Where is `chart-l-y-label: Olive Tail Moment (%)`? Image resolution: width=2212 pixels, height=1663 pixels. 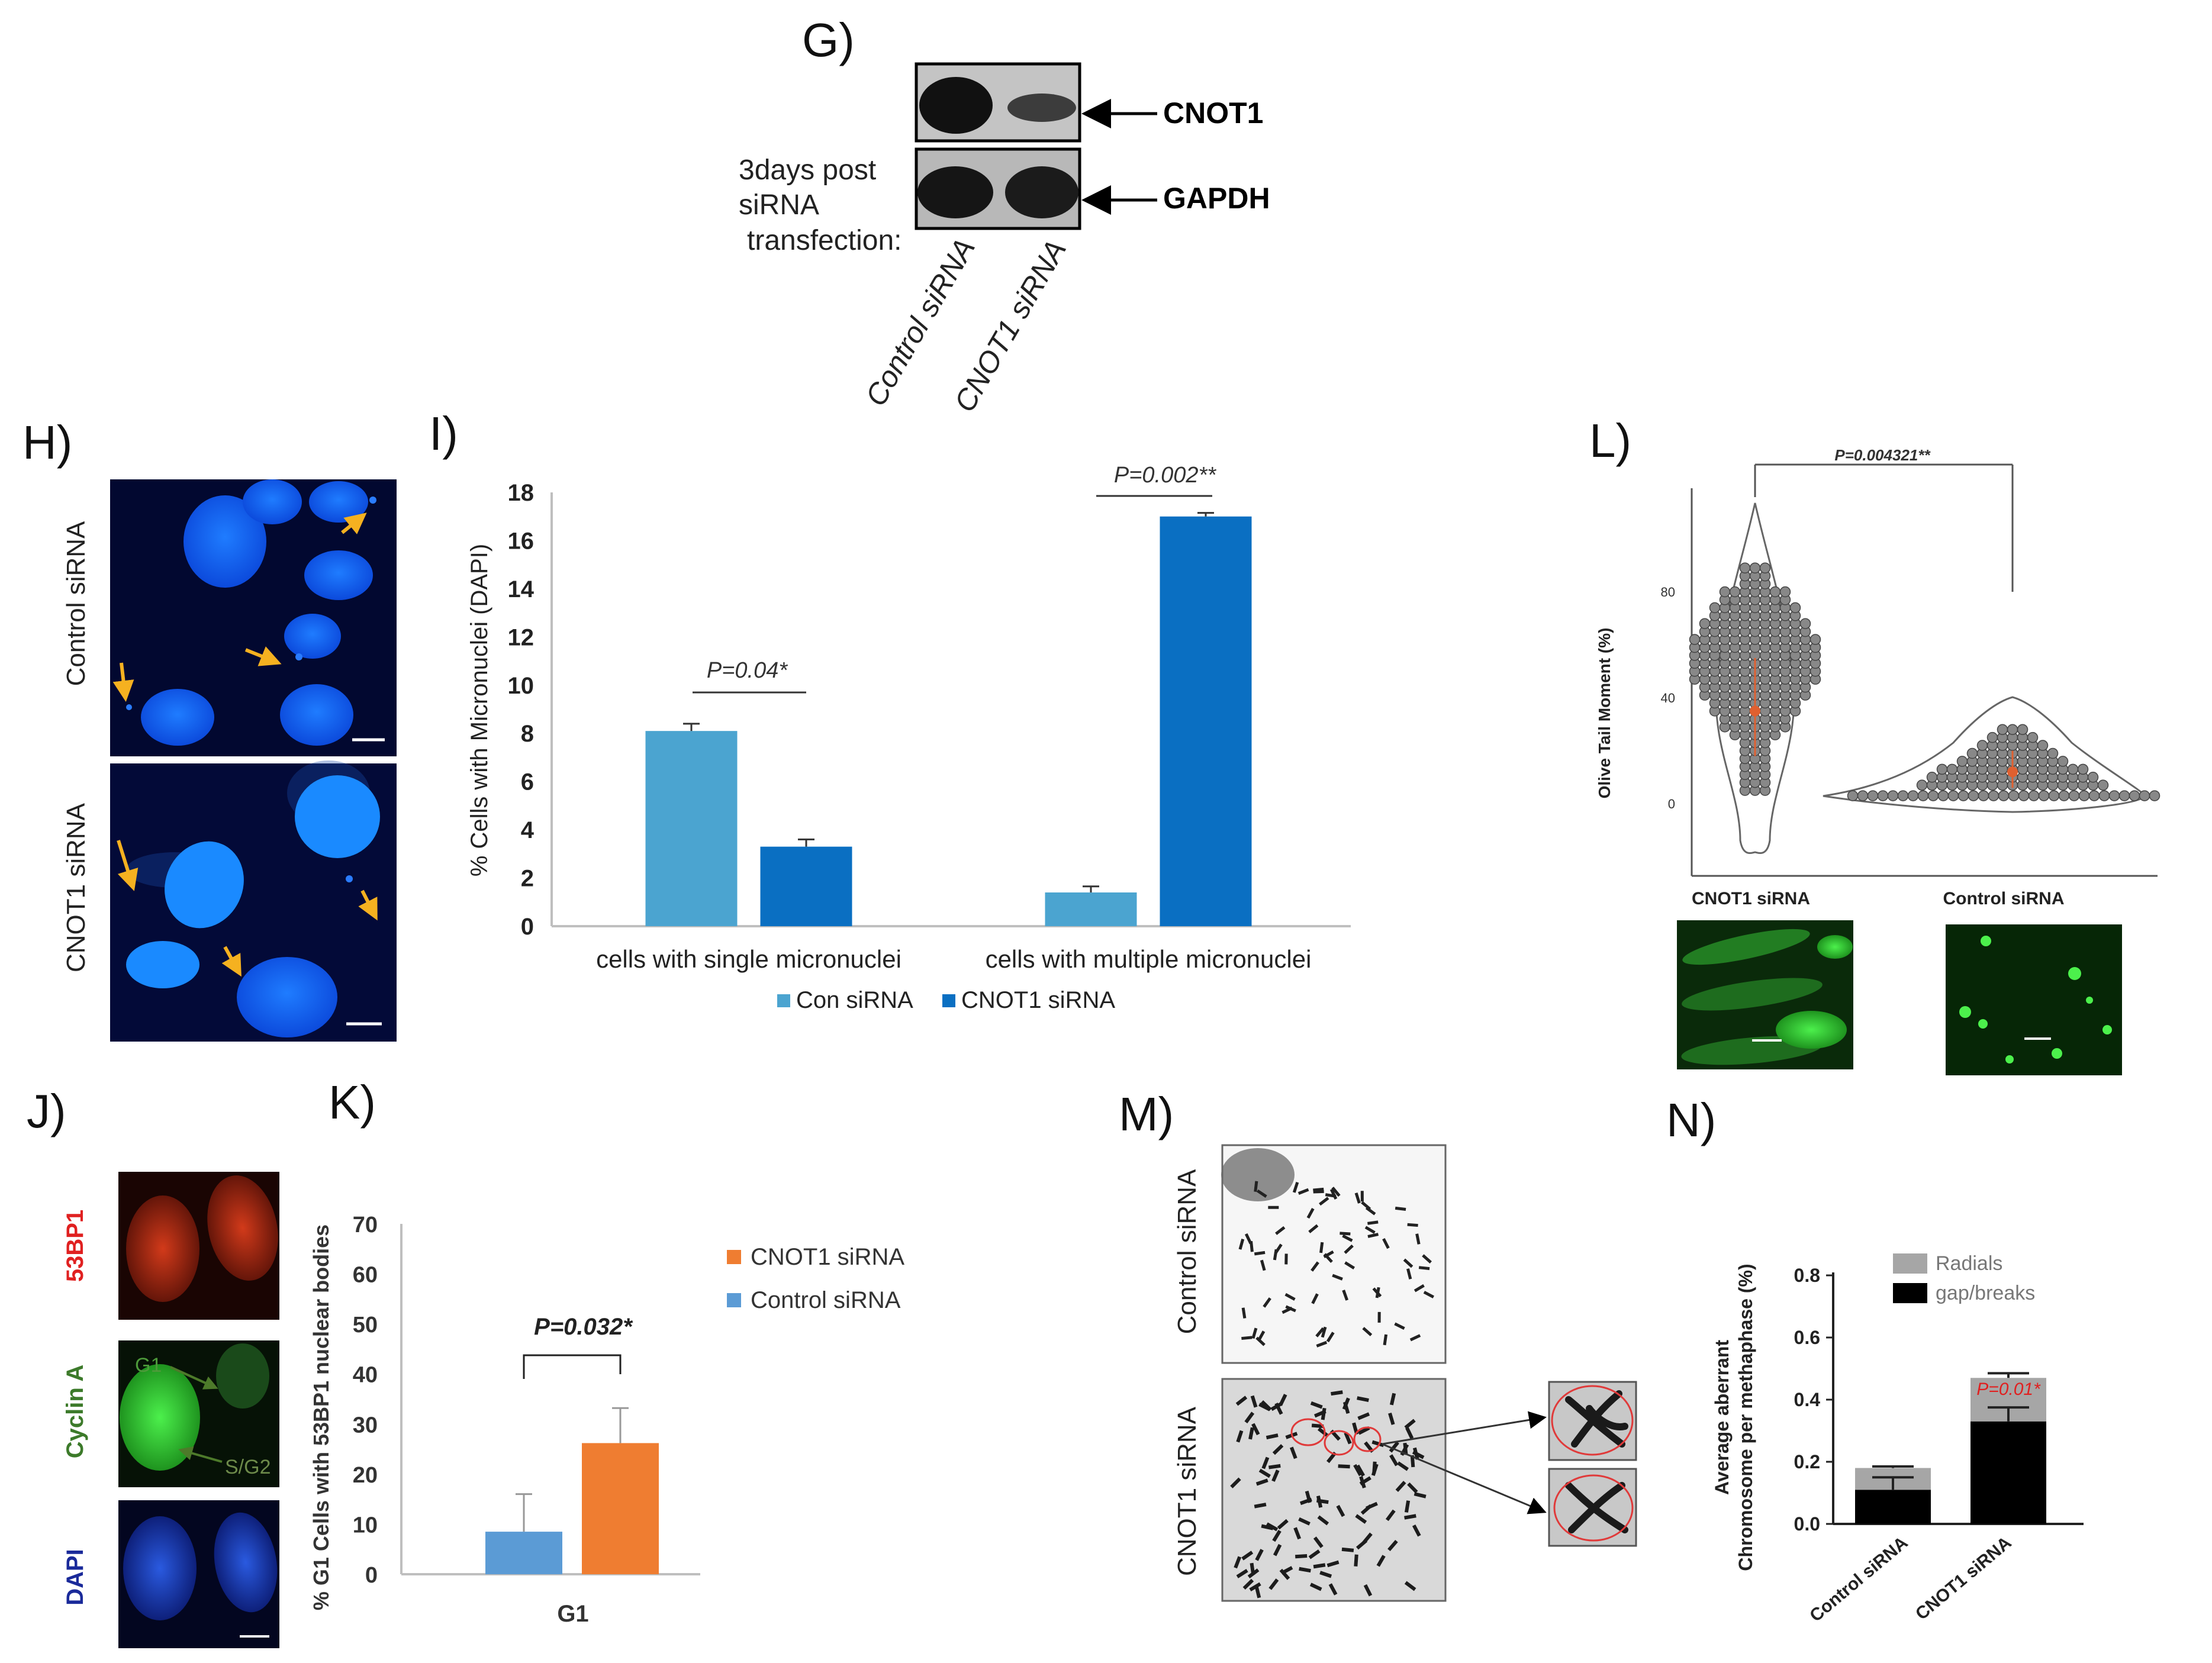 chart-l-y-label: Olive Tail Moment (%) is located at coordinates (1604, 713).